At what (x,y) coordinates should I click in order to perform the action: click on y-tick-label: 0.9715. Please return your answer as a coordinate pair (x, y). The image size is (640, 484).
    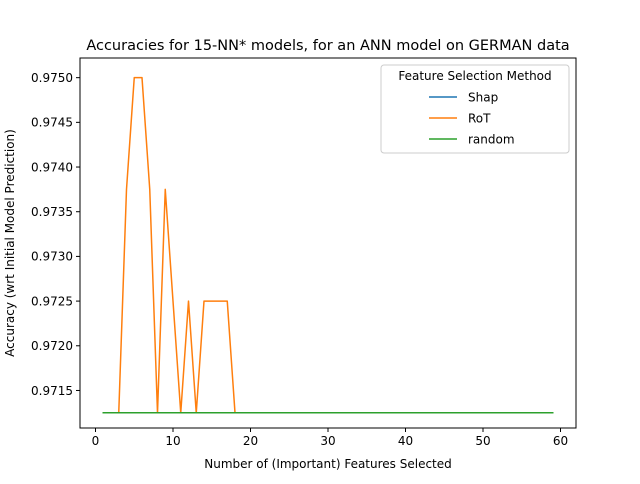
    Looking at the image, I should click on (52, 391).